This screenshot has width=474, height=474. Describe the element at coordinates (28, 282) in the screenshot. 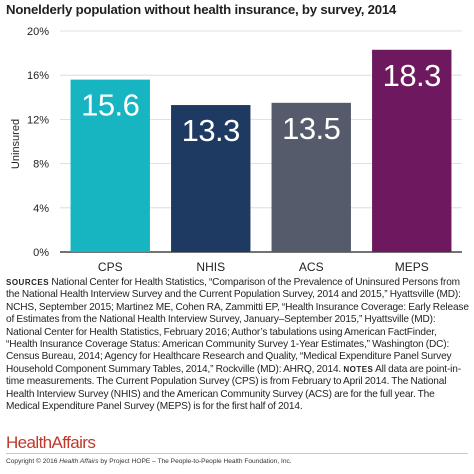

I see `sources-tag: Sources` at that location.